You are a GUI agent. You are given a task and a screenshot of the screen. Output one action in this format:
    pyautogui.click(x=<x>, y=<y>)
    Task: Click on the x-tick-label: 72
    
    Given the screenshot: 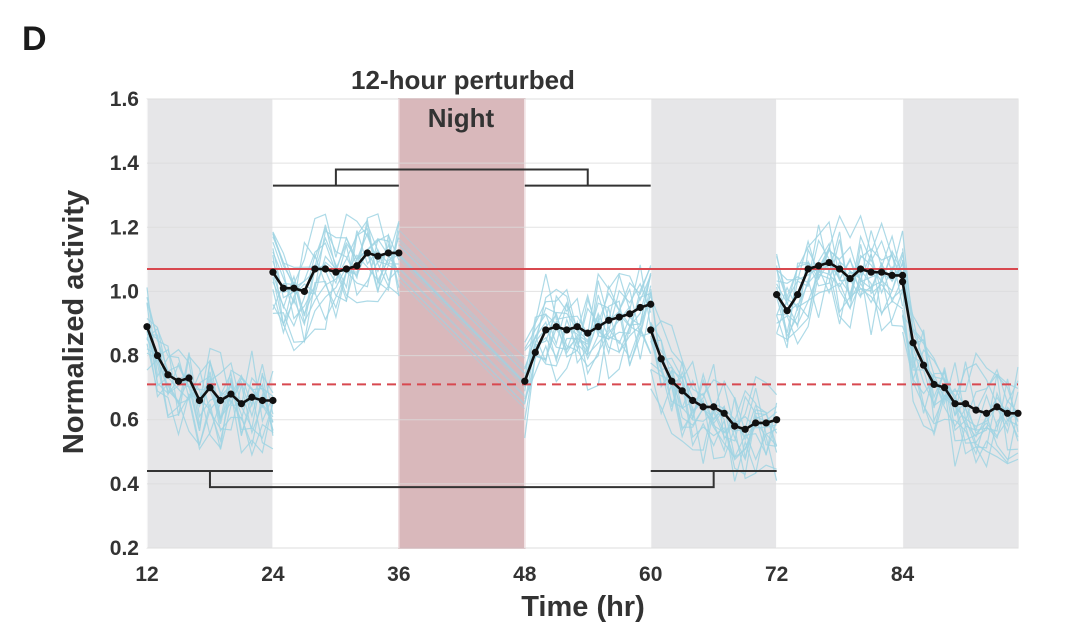 What is the action you would take?
    pyautogui.click(x=776, y=574)
    